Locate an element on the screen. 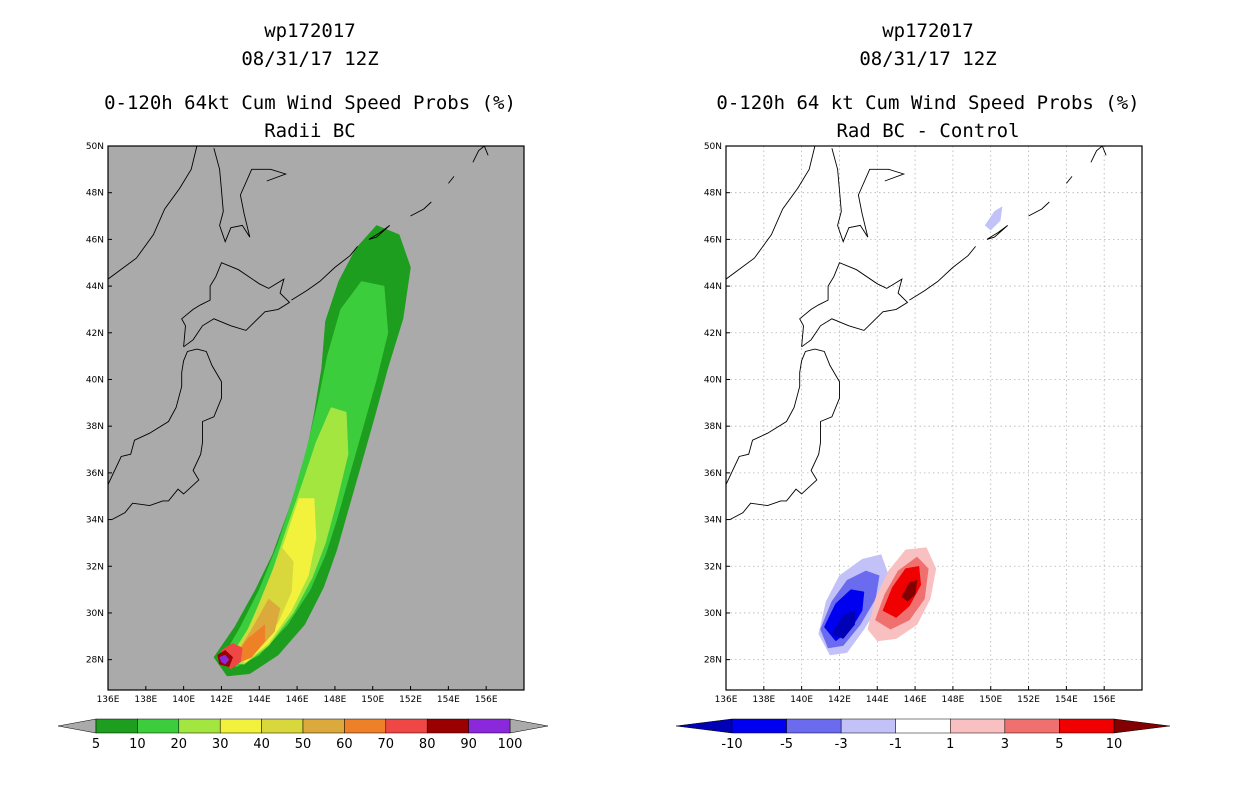  left-subtitle: Radii BC is located at coordinates (310, 131).